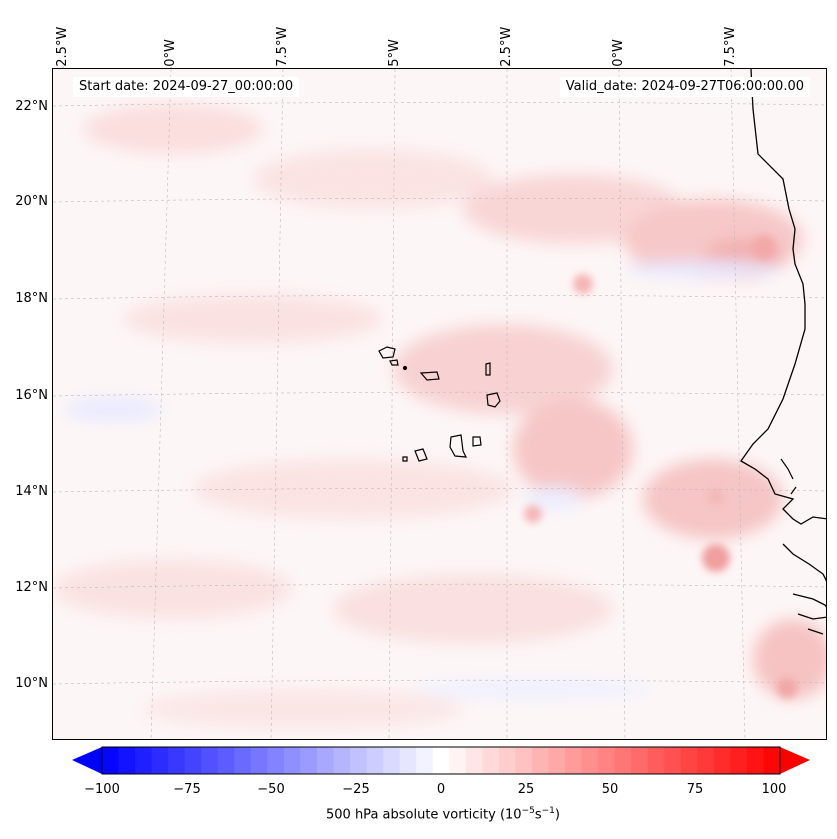 The image size is (837, 839). I want to click on colorbar, so click(441, 760).